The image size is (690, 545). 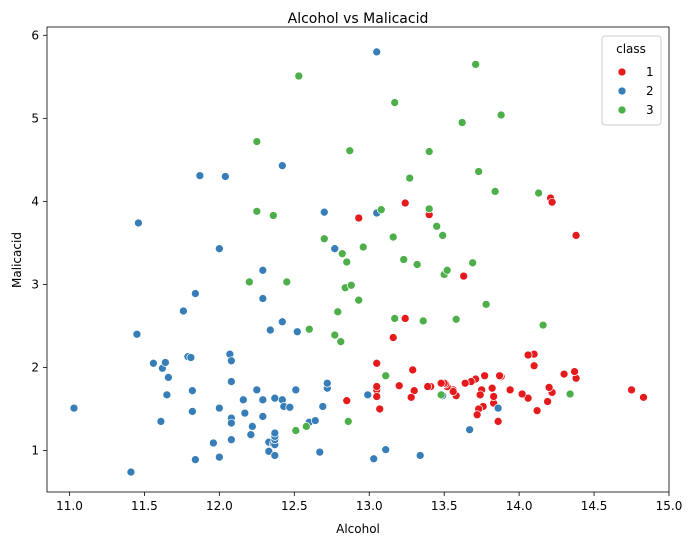 I want to click on x-tick-label: 14.0, so click(x=519, y=506).